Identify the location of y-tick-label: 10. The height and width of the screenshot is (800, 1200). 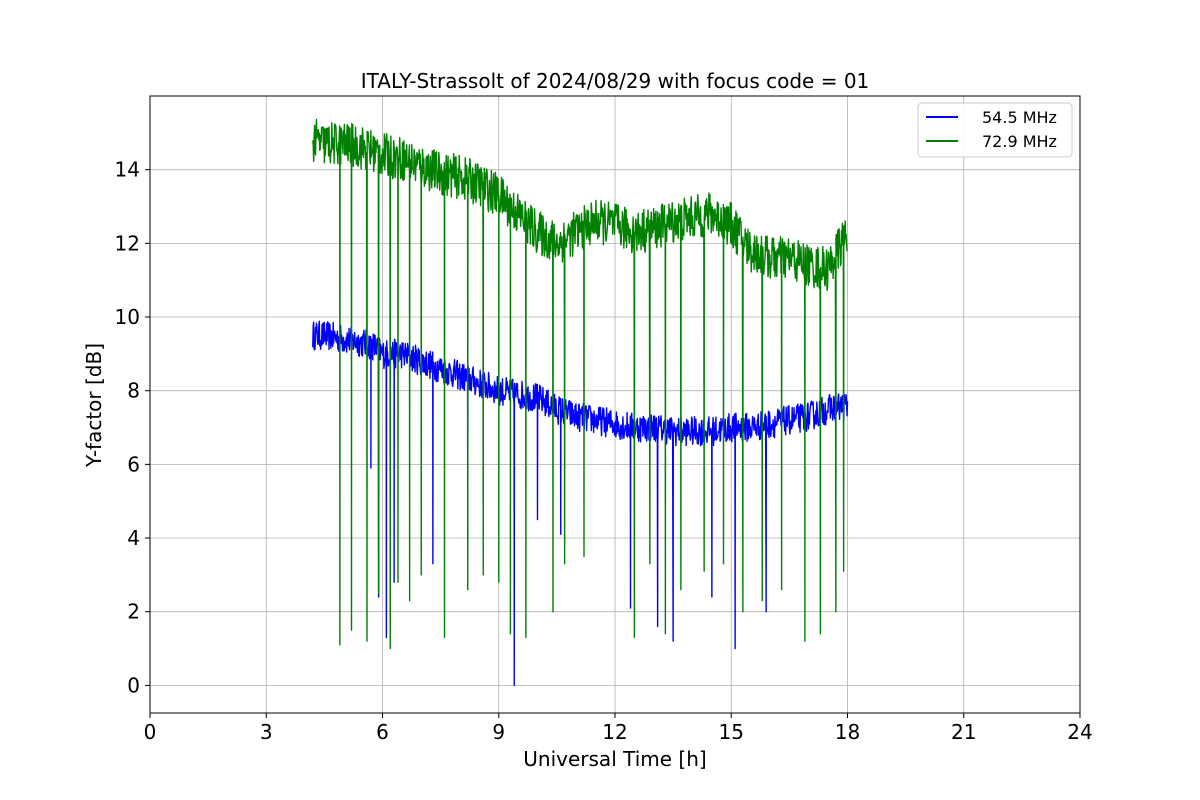
(127, 317).